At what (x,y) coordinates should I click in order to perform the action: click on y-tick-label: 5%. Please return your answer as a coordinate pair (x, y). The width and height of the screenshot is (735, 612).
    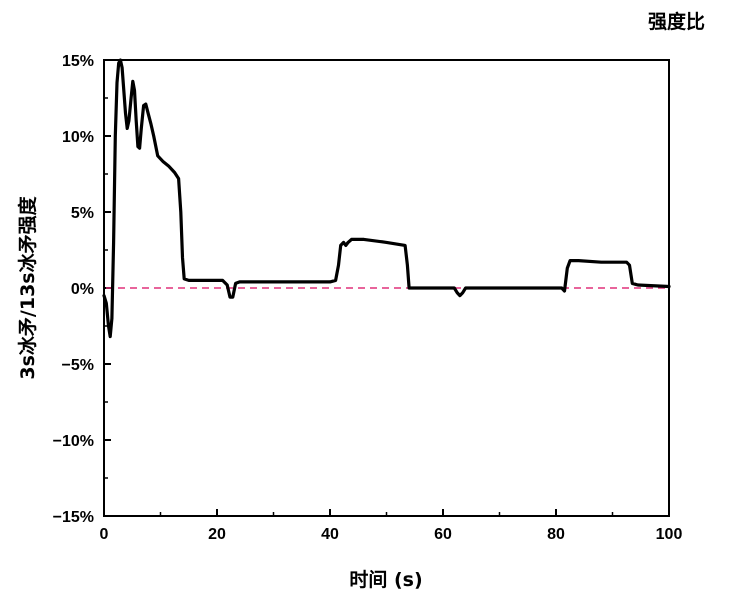
    Looking at the image, I should click on (82, 213).